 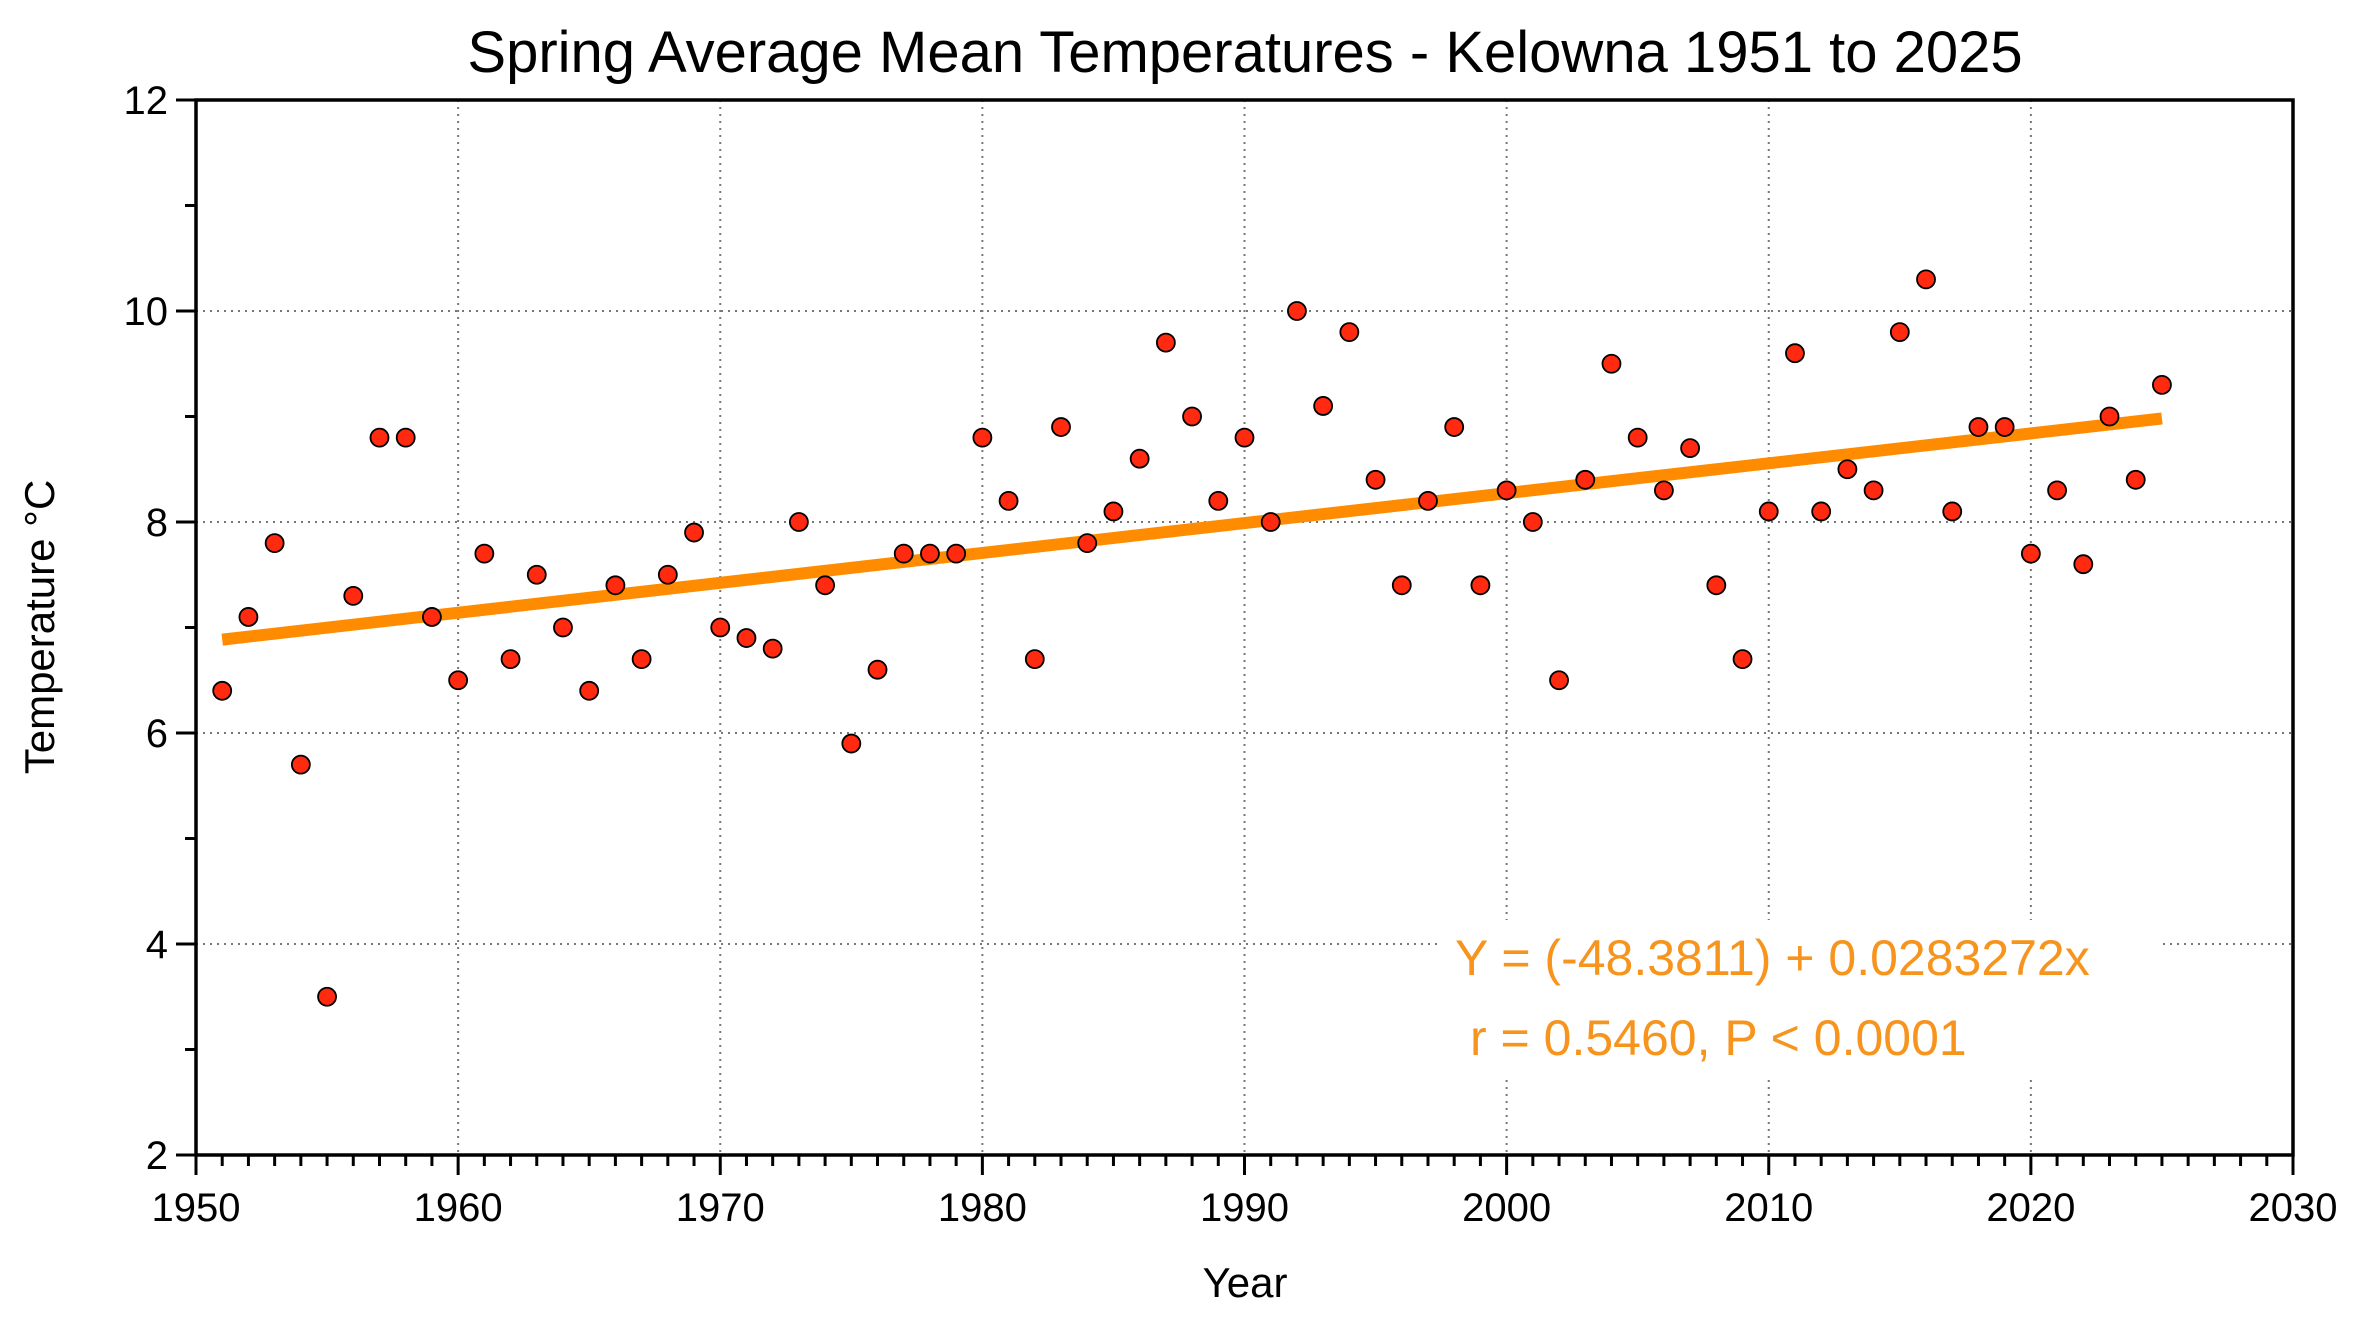 I want to click on x-tick-label: 2010, so click(x=1768, y=1208).